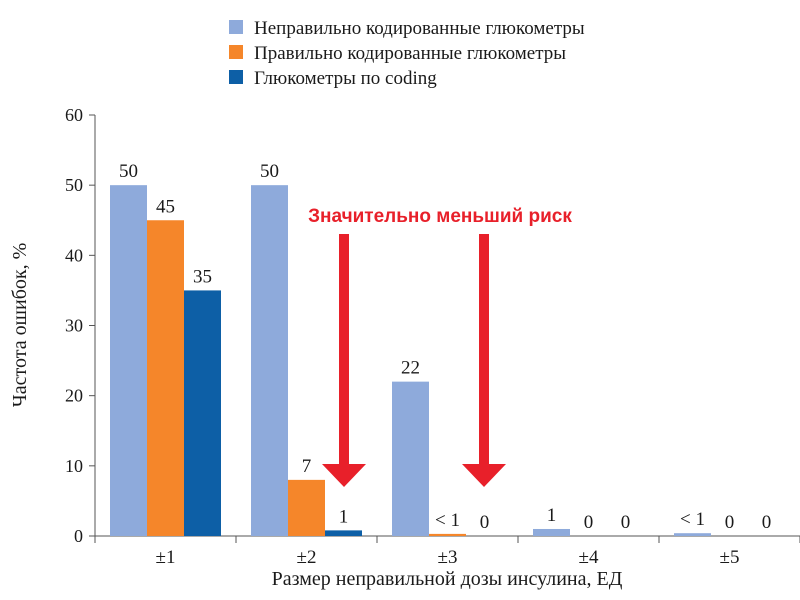 The width and height of the screenshot is (800, 600). Describe the element at coordinates (202, 276) in the screenshot. I see `bar-value-label: 35` at that location.